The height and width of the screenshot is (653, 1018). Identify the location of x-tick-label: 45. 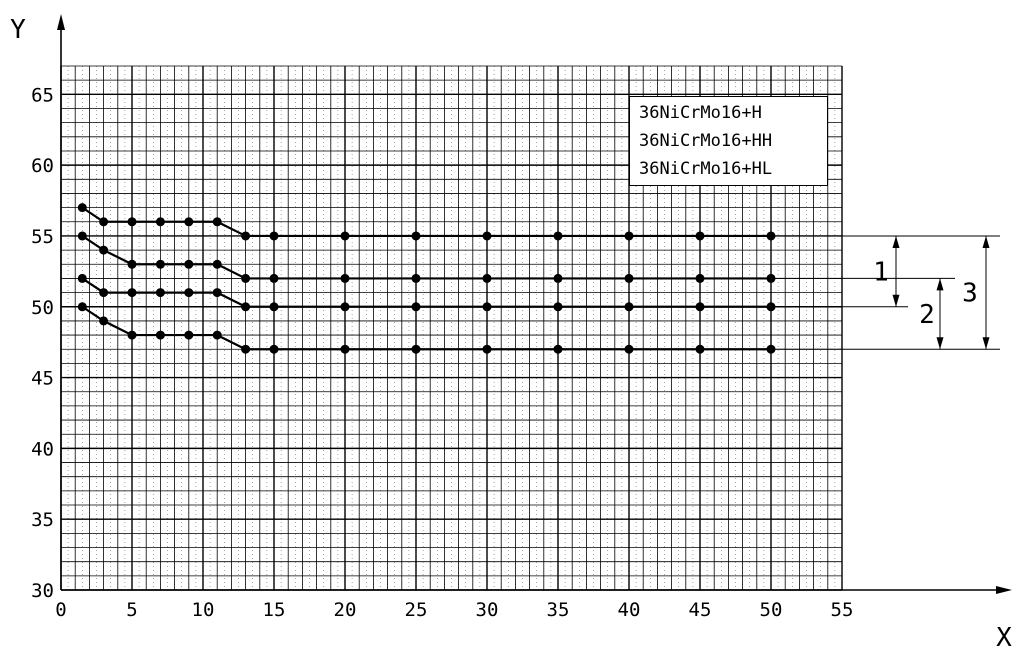
(700, 610).